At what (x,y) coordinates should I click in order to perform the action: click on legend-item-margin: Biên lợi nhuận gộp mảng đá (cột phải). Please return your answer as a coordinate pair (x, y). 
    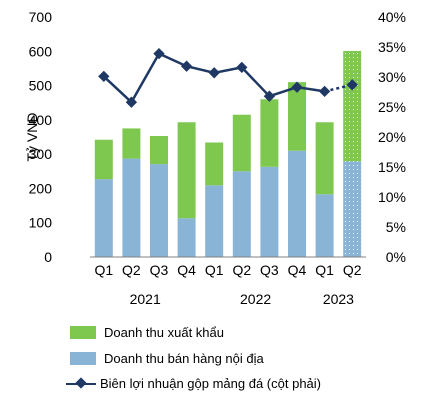
    Looking at the image, I should click on (193, 383).